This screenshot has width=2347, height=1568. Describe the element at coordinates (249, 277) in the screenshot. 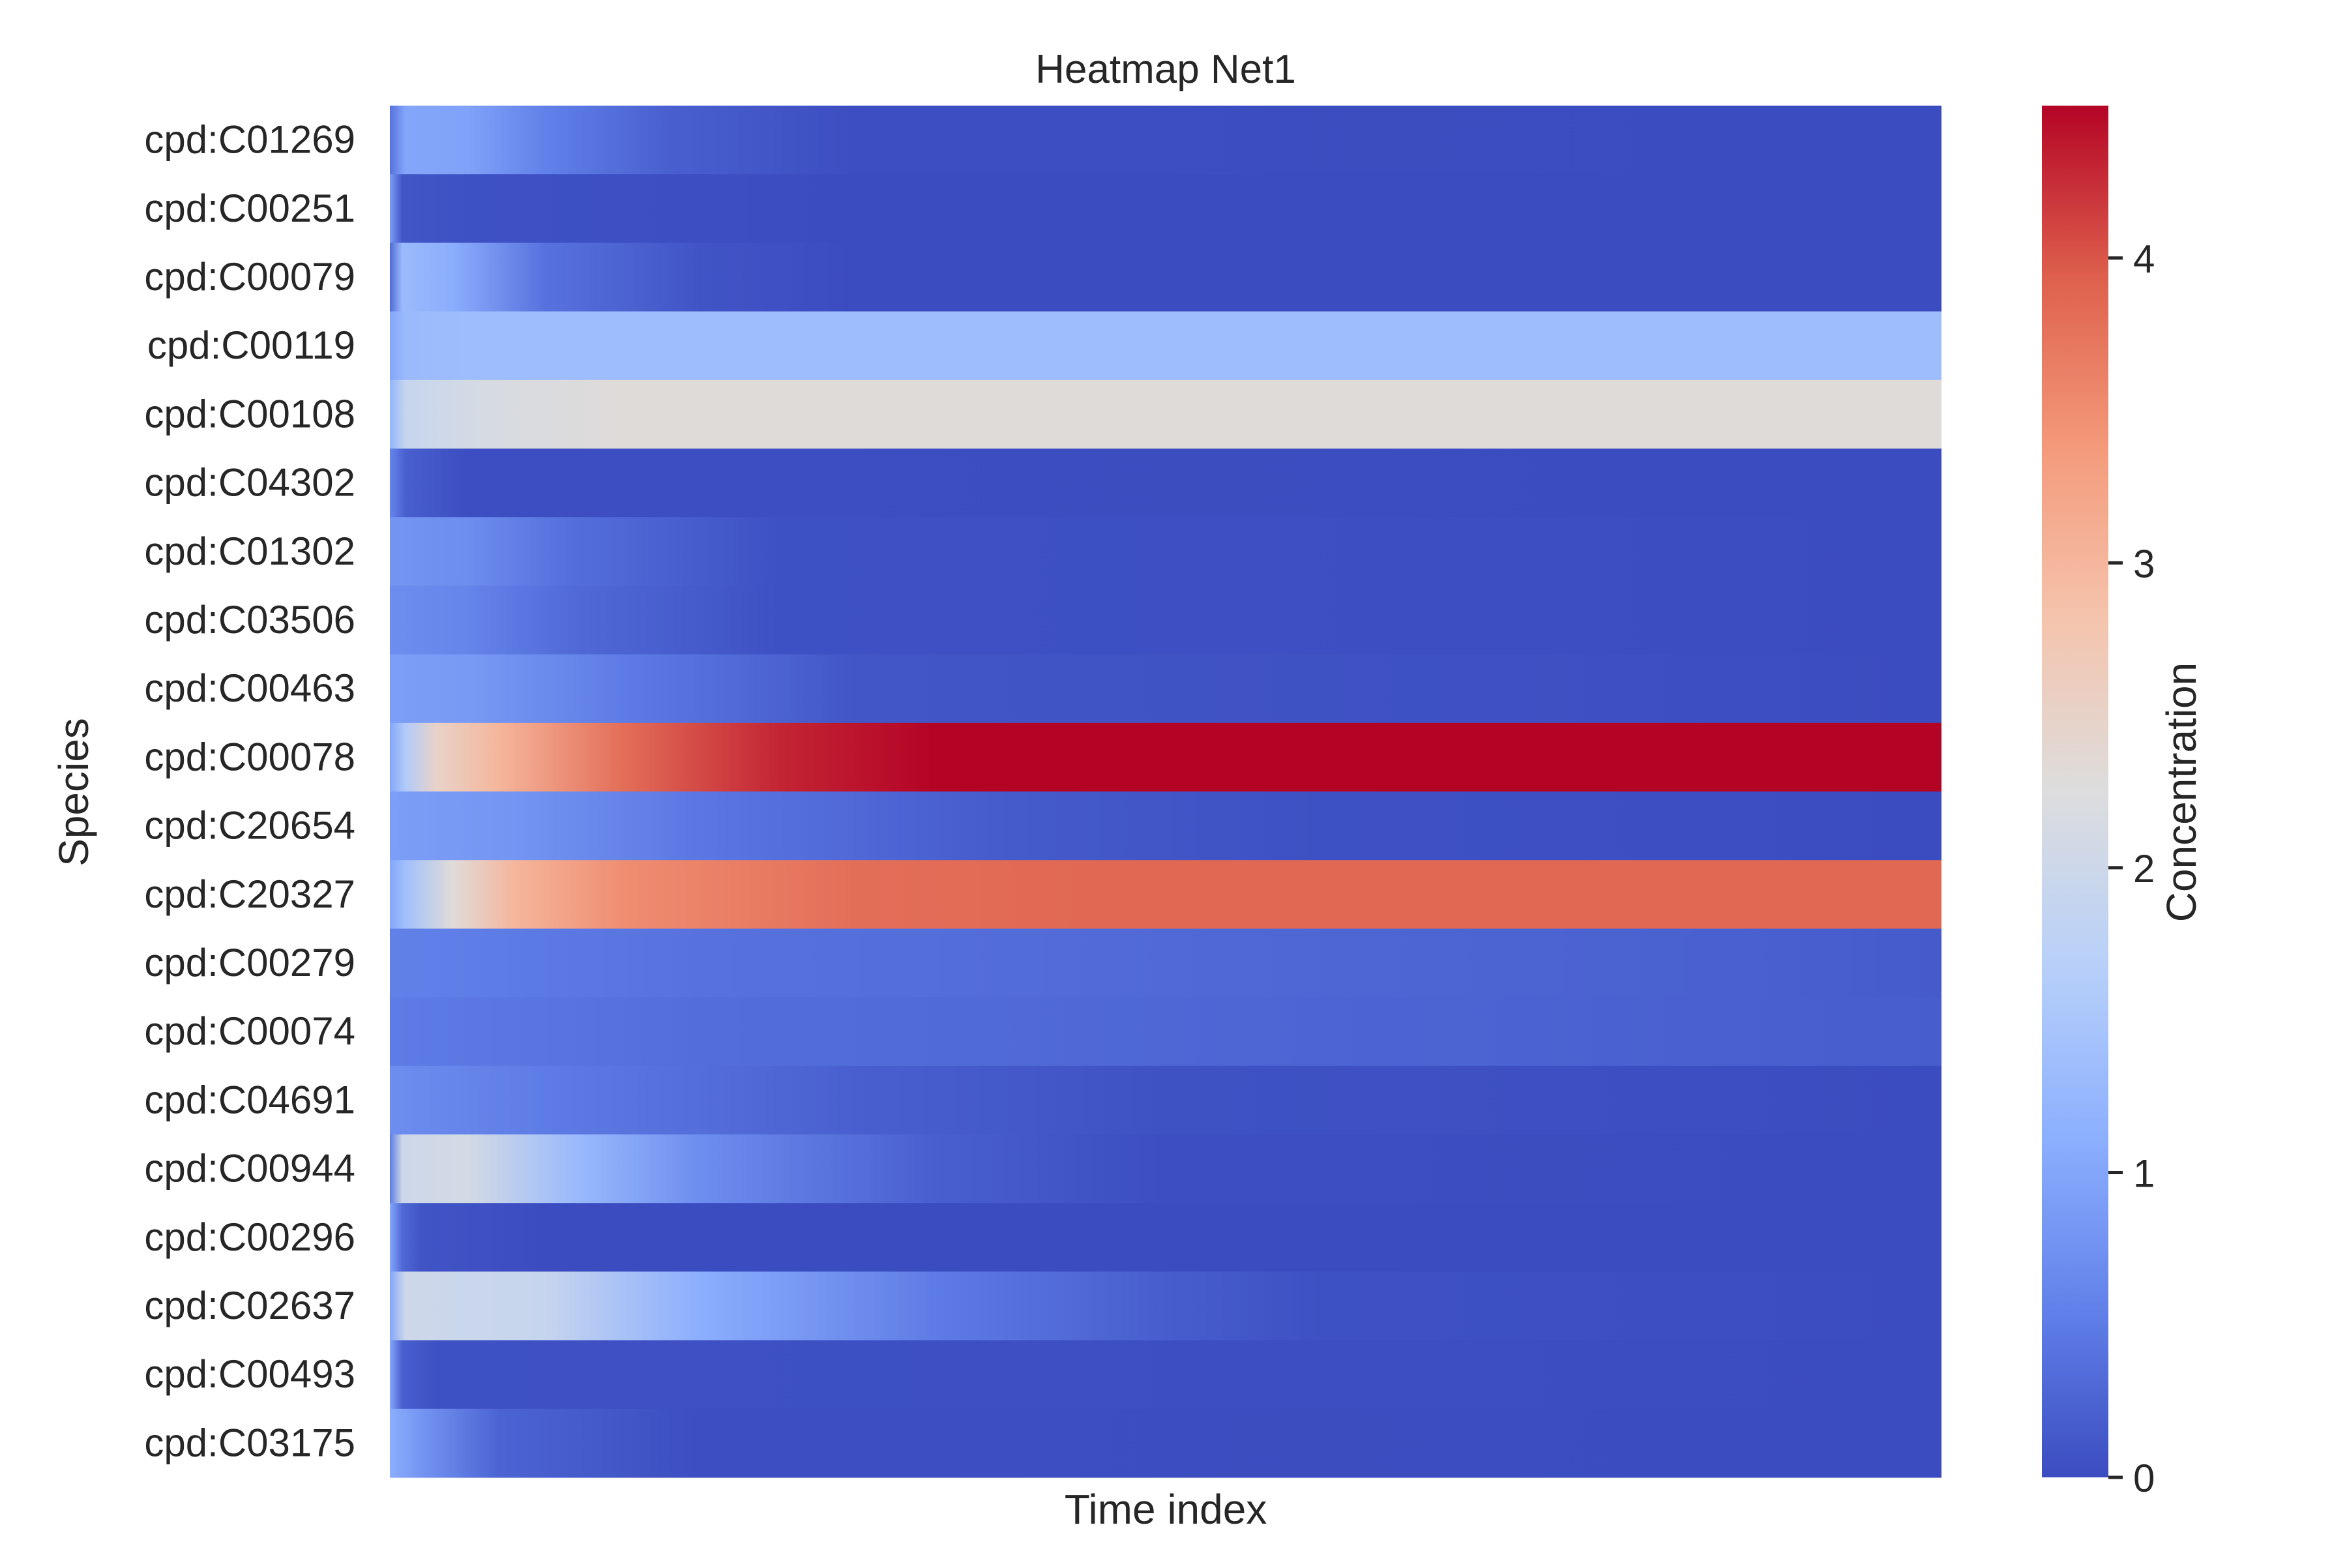

I see `y-tick-label: cpd:C00079` at that location.